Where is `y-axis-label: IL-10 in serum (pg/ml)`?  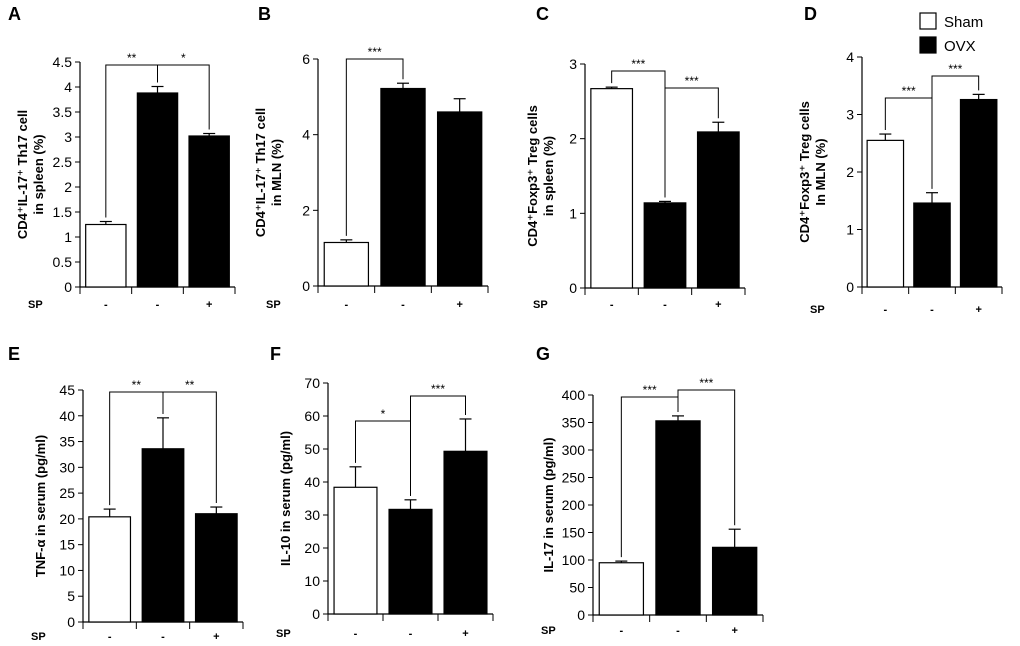
y-axis-label: IL-10 in serum (pg/ml) is located at coordinates (285, 498).